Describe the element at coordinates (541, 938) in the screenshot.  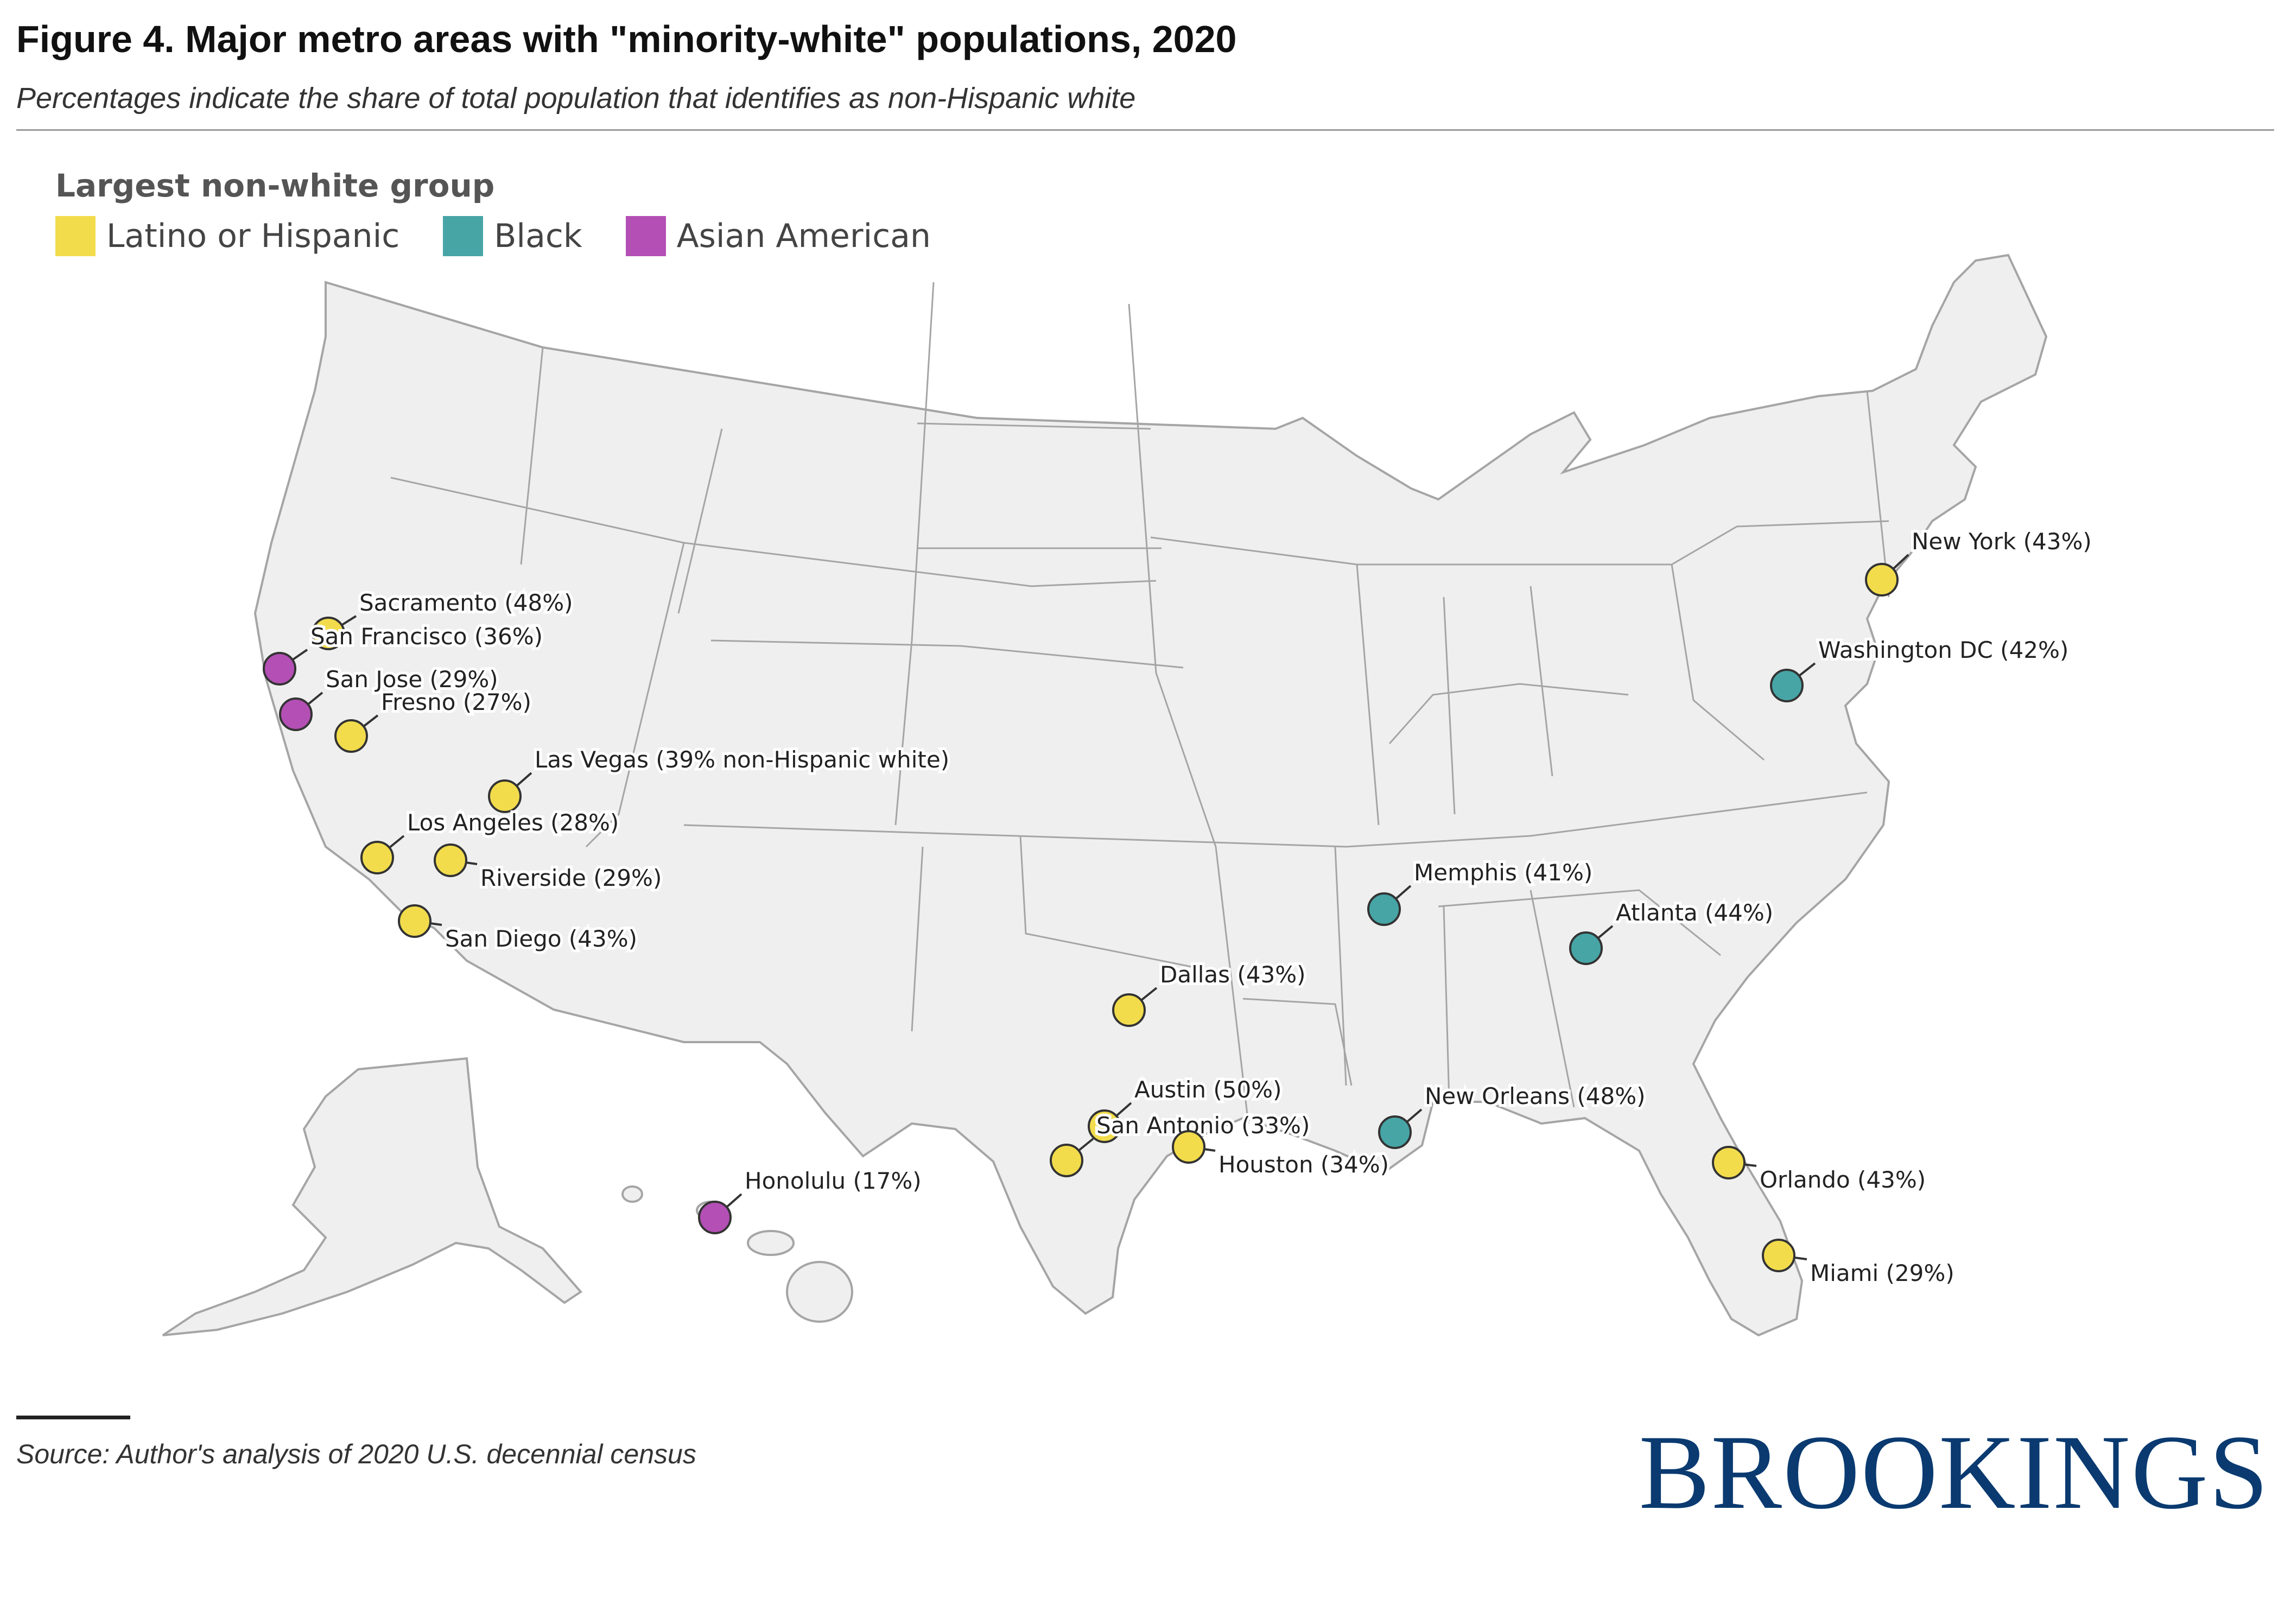
I see `metro-label-san-diego: San Diego (43%)` at that location.